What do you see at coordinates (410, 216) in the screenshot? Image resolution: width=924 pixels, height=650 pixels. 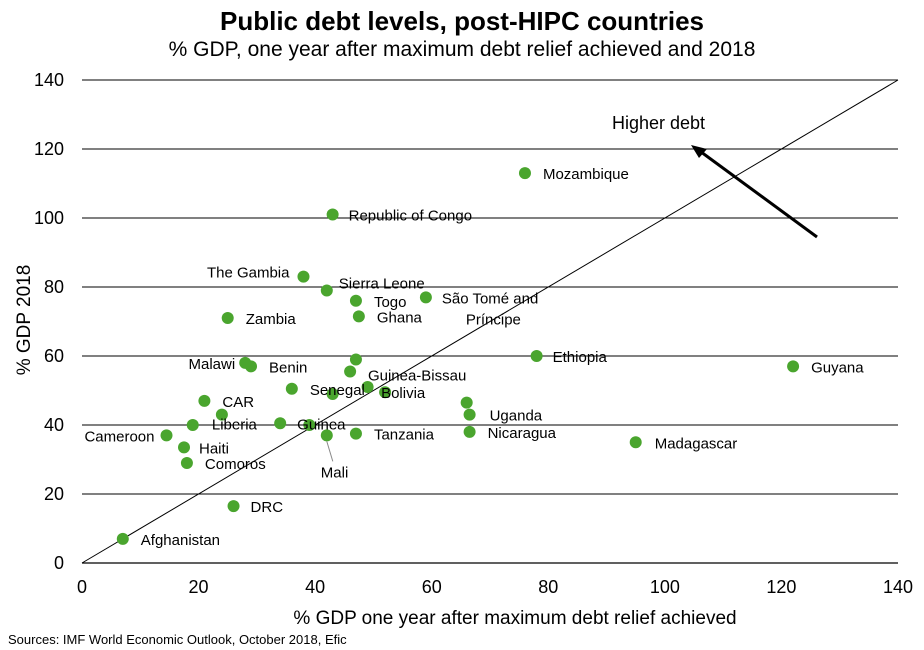 I see `point-label: Republic of Congo` at bounding box center [410, 216].